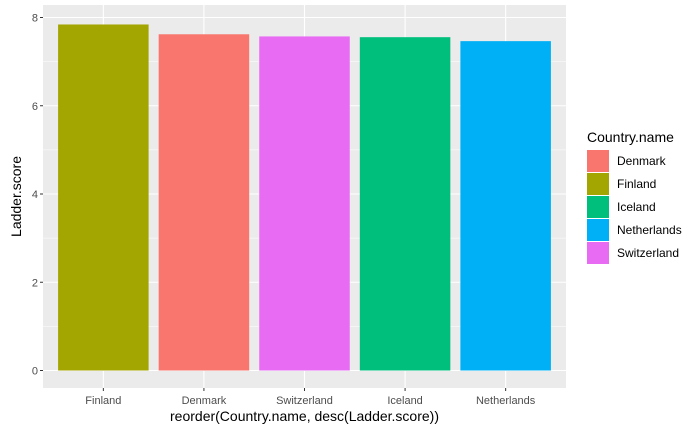 The width and height of the screenshot is (700, 432). What do you see at coordinates (636, 207) in the screenshot?
I see `legend-label-iceland: Iceland` at bounding box center [636, 207].